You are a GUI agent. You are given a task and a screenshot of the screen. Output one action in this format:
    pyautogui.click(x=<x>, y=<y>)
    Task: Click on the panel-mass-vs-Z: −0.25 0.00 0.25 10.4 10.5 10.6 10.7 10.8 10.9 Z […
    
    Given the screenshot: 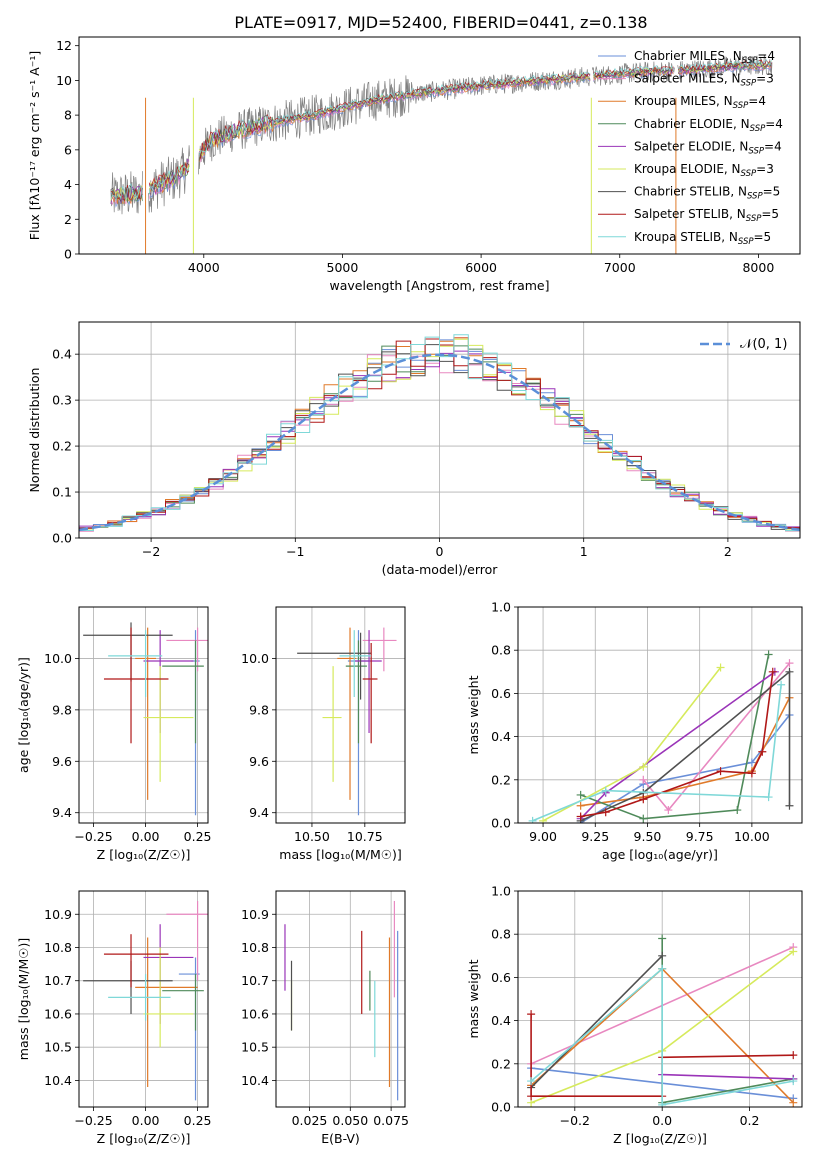 What is the action you would take?
    pyautogui.click(x=114, y=1018)
    